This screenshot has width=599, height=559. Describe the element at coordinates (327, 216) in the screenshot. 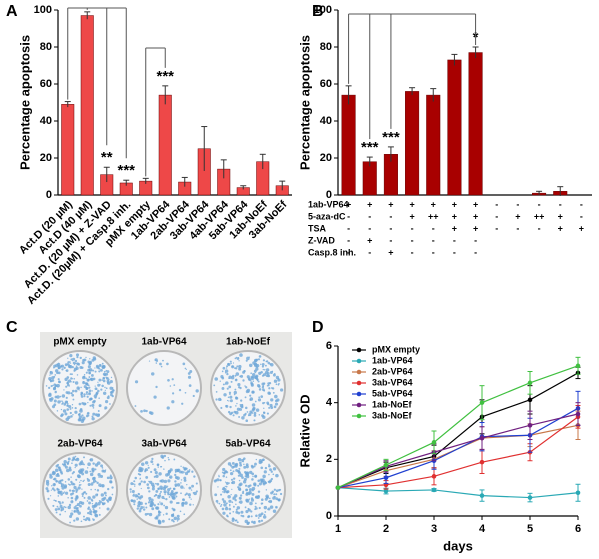

I see `treatment-label: 5-aza-dC` at that location.